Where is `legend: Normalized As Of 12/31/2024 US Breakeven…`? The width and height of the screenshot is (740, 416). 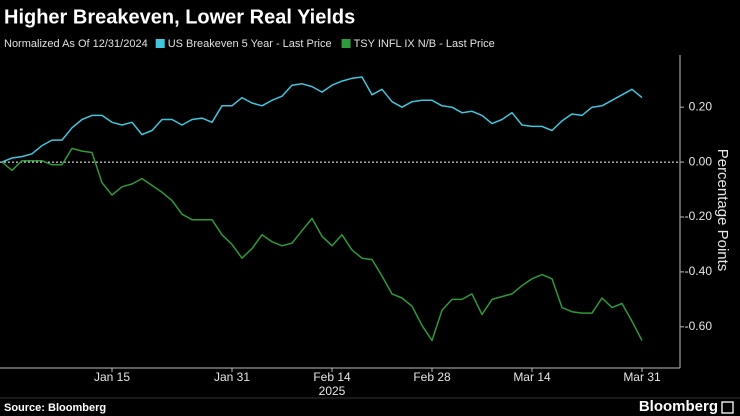 legend: Normalized As Of 12/31/2024 US Breakeven… is located at coordinates (249, 44).